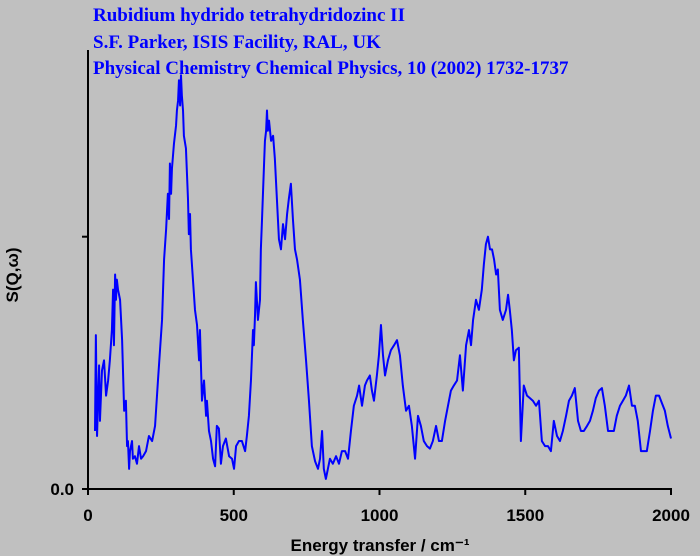  Describe the element at coordinates (379, 545) in the screenshot. I see `x-axis-label: Energy transfer / cm⁻¹` at that location.